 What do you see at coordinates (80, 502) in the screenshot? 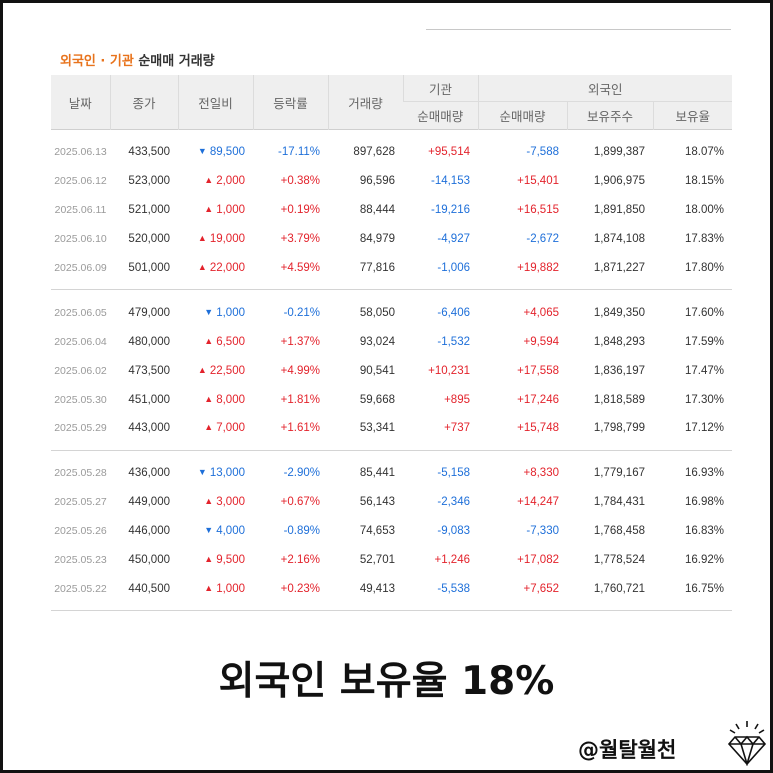
I see `cell-date: 2025.05.27` at bounding box center [80, 502].